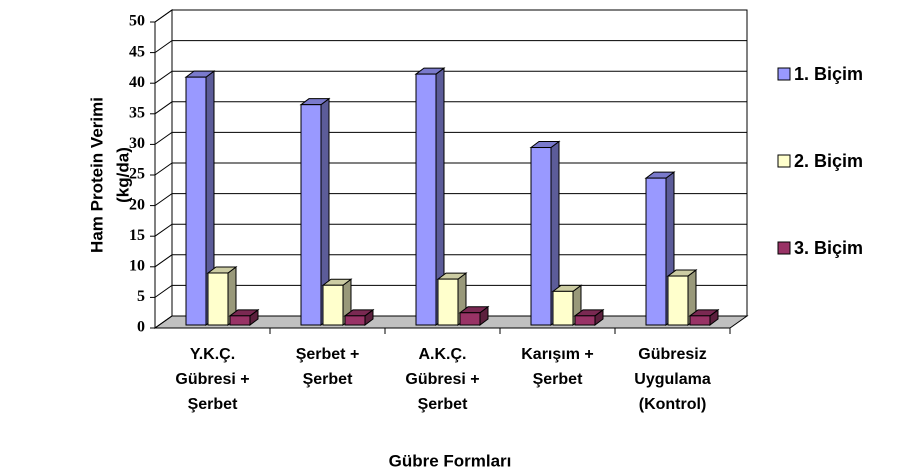 Image resolution: width=904 pixels, height=473 pixels. What do you see at coordinates (137, 82) in the screenshot?
I see `y-tick-label: 40` at bounding box center [137, 82].